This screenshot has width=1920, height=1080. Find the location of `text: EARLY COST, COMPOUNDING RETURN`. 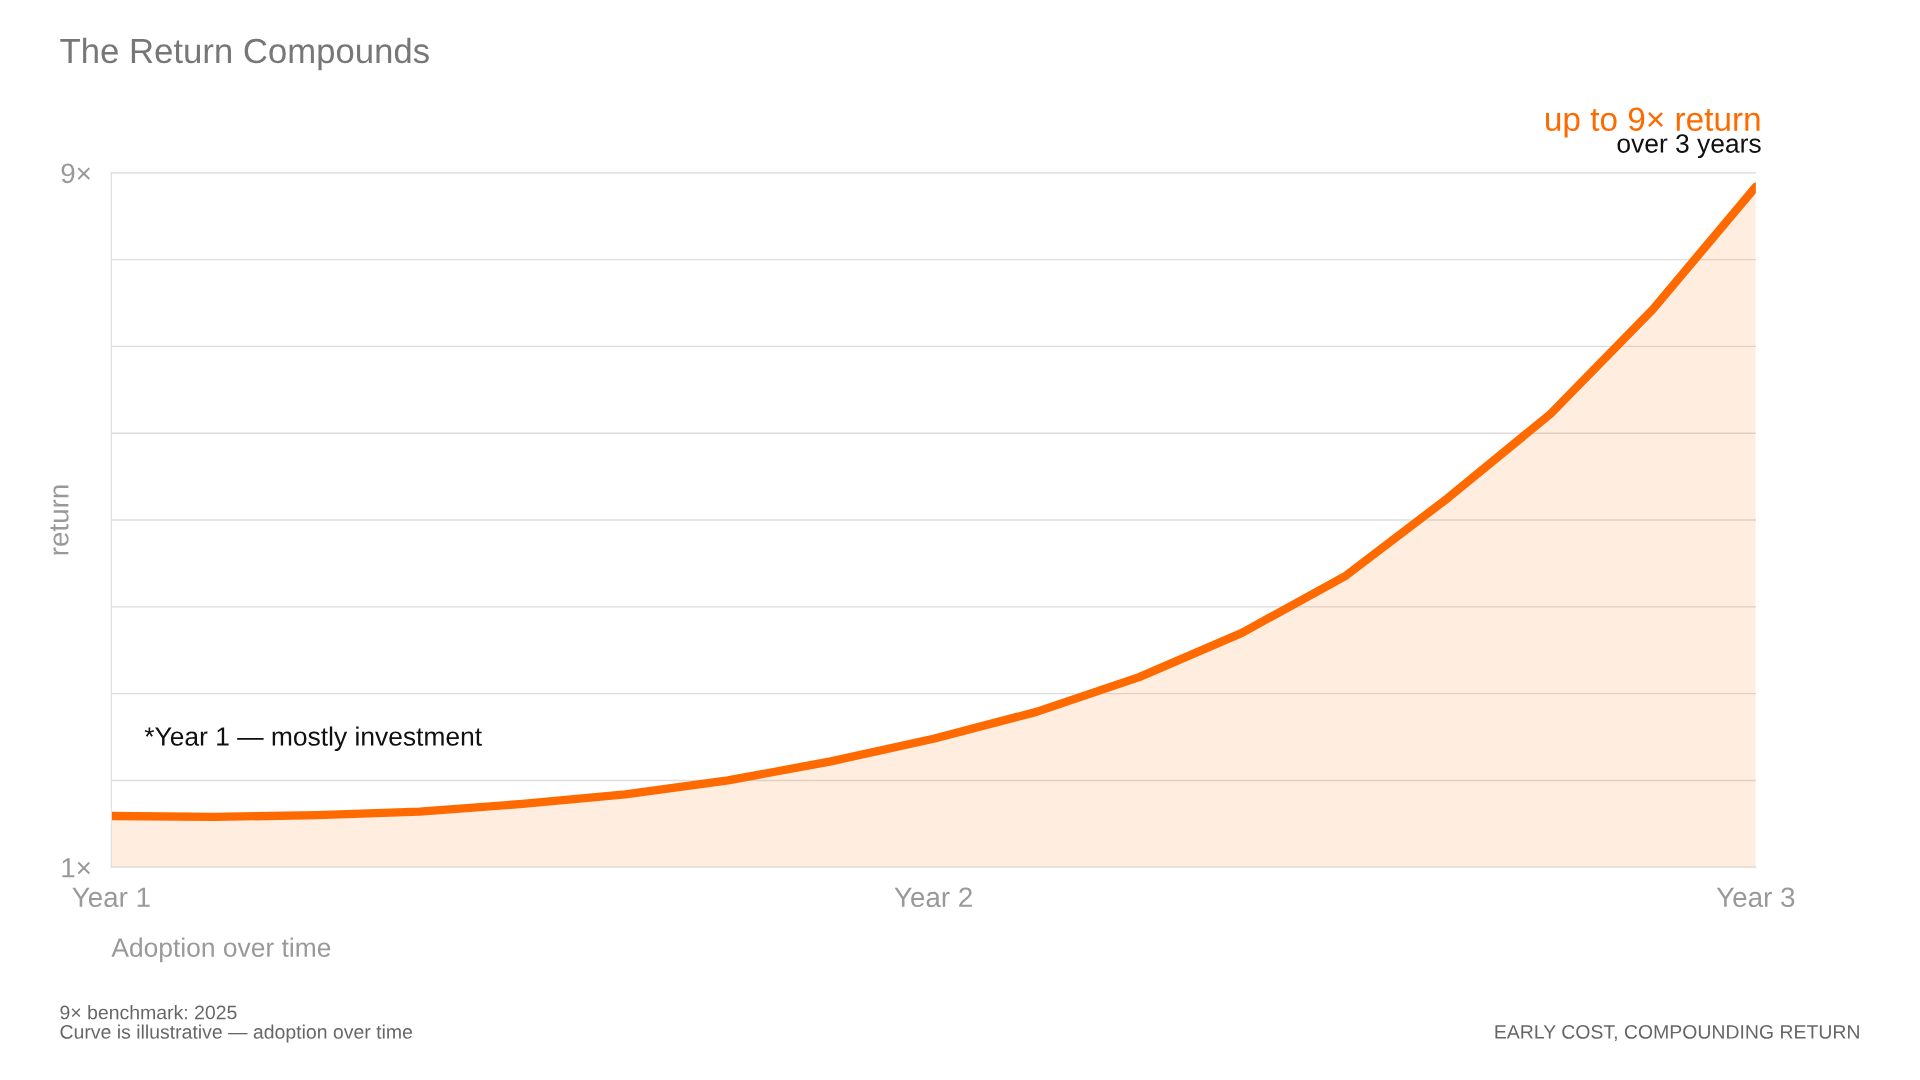

text: EARLY COST, COMPOUNDING RETURN is located at coordinates (1677, 1033).